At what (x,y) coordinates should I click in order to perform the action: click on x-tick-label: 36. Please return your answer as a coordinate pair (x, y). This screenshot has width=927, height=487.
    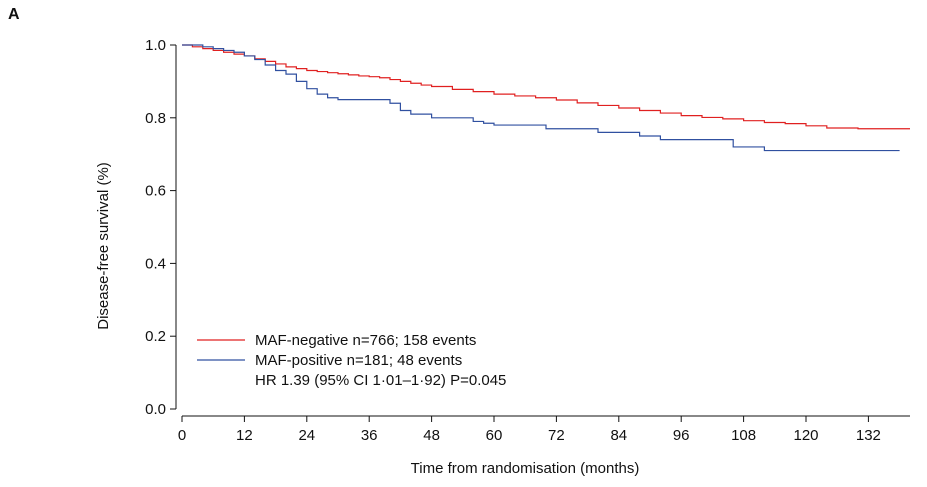
    Looking at the image, I should click on (369, 435).